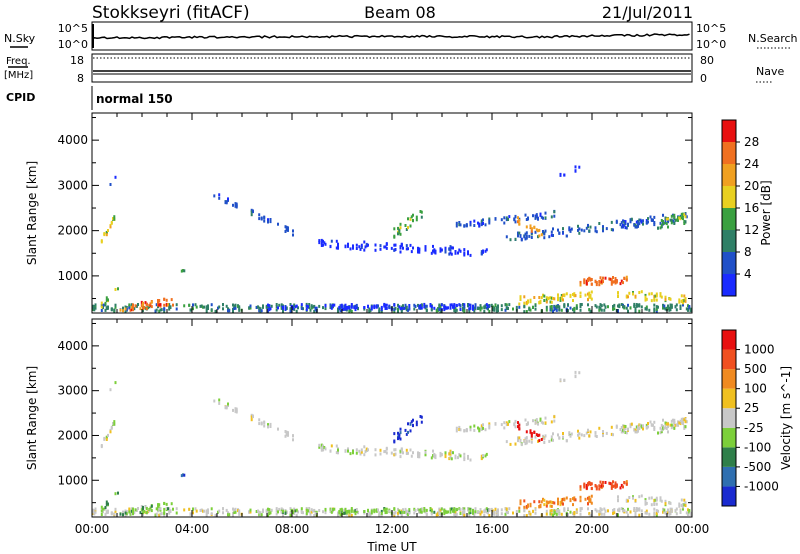 This screenshot has height=554, width=800. I want to click on colorbar-frame, so click(729, 418).